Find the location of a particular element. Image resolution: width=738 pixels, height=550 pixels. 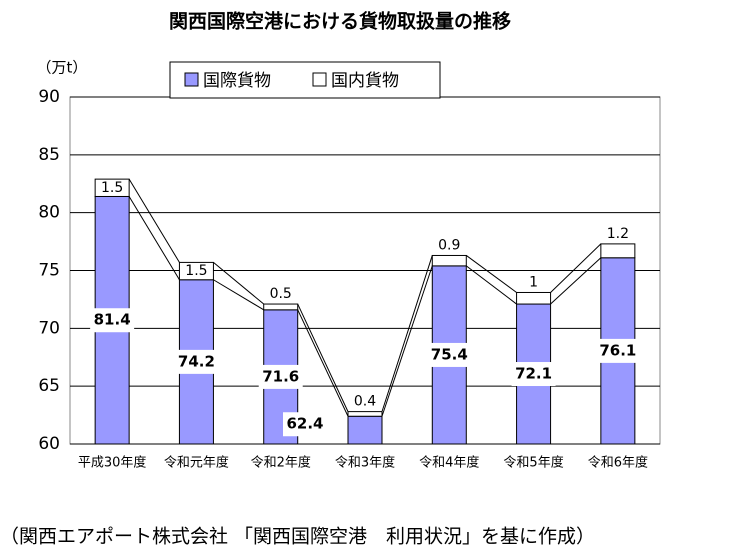

data-label: 81.4 is located at coordinates (112, 320).